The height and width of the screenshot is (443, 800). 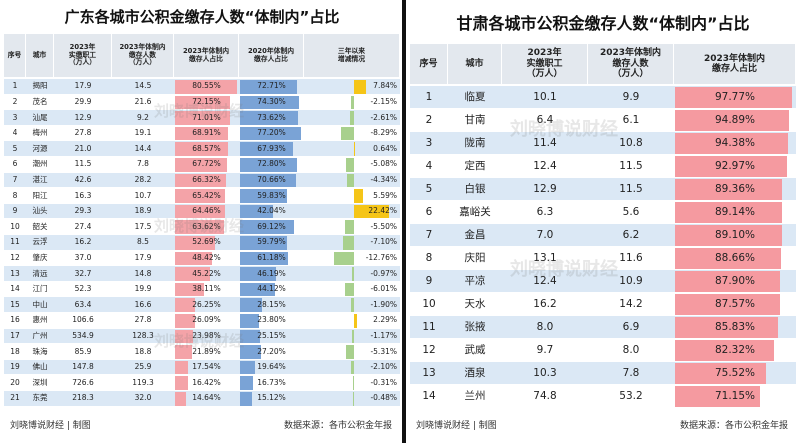 I want to click on table-cell: 16, so click(x=15, y=320).